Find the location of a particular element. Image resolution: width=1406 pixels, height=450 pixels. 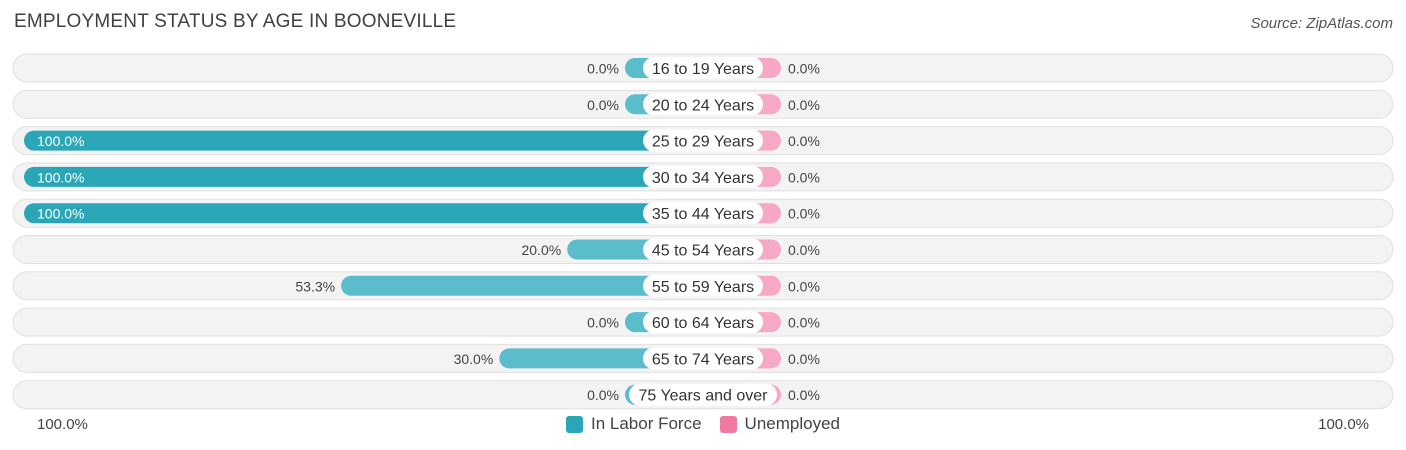

value-label-labor-force: 30.0% is located at coordinates (474, 359).